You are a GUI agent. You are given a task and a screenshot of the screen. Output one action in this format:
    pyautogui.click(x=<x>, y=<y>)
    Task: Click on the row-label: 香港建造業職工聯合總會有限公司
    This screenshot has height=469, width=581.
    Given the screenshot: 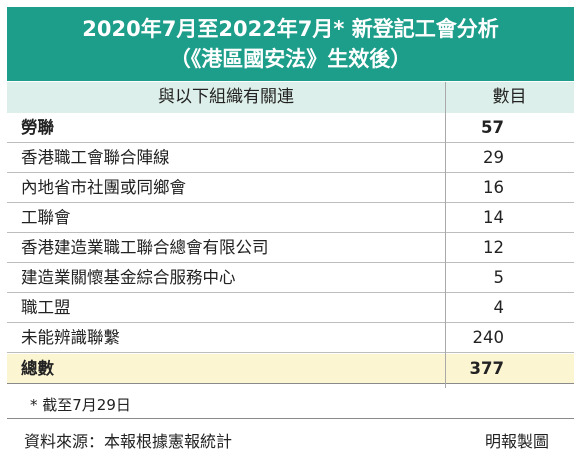 What is the action you would take?
    pyautogui.click(x=145, y=247)
    